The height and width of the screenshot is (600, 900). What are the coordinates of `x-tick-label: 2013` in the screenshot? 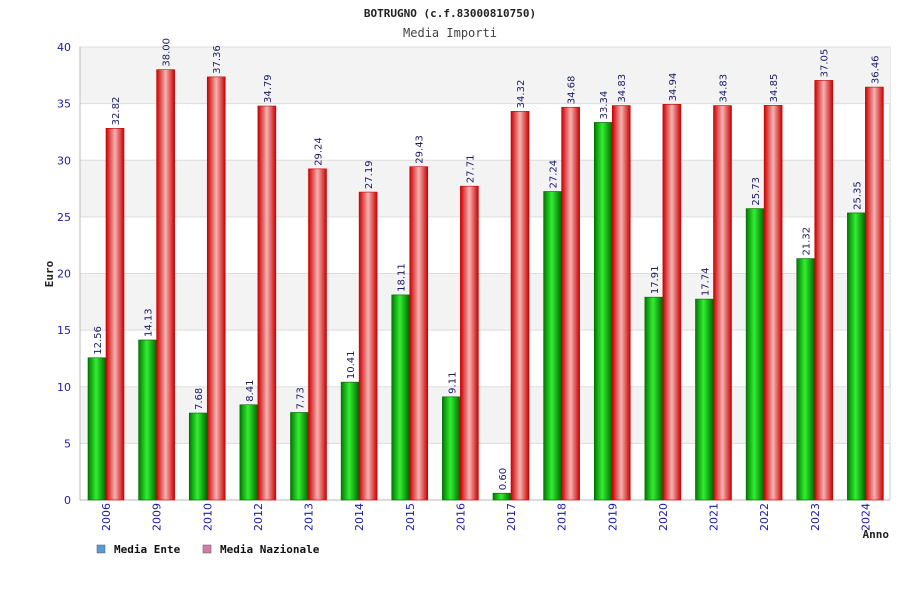 It's located at (309, 517).